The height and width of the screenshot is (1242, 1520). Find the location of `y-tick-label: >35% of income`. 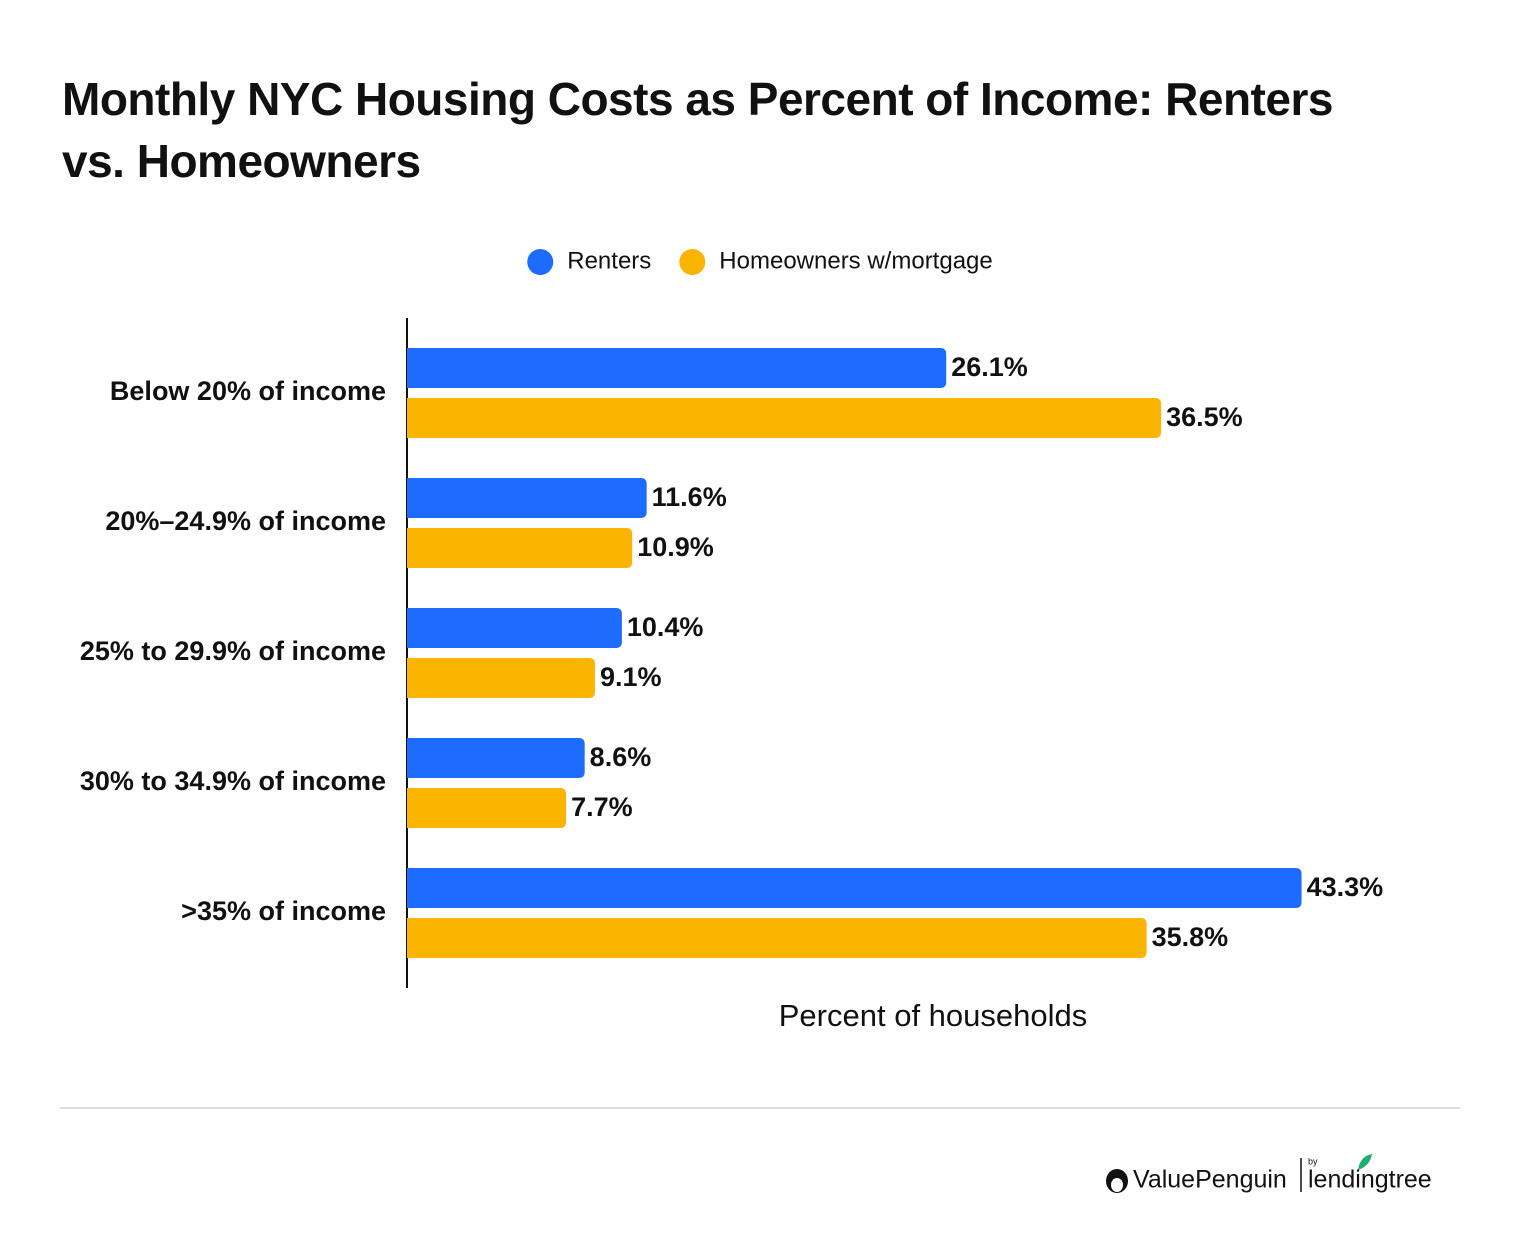

y-tick-label: >35% of income is located at coordinates (283, 911).